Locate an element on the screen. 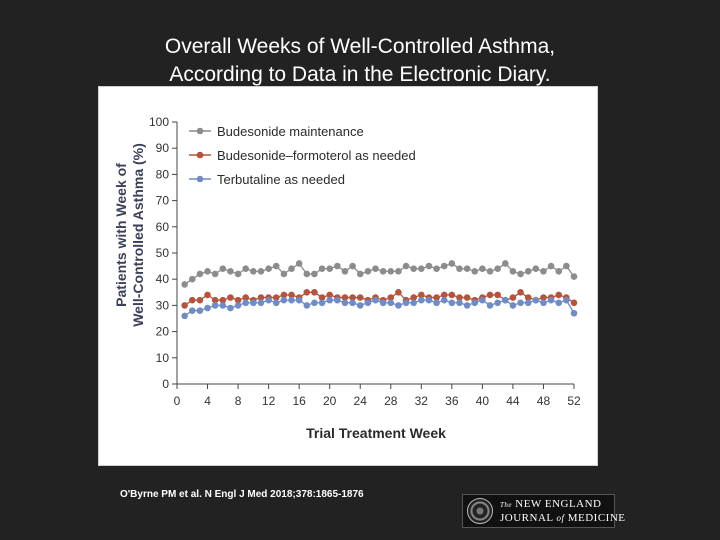 This screenshot has width=720, height=540. logo-name2b: of is located at coordinates (560, 518).